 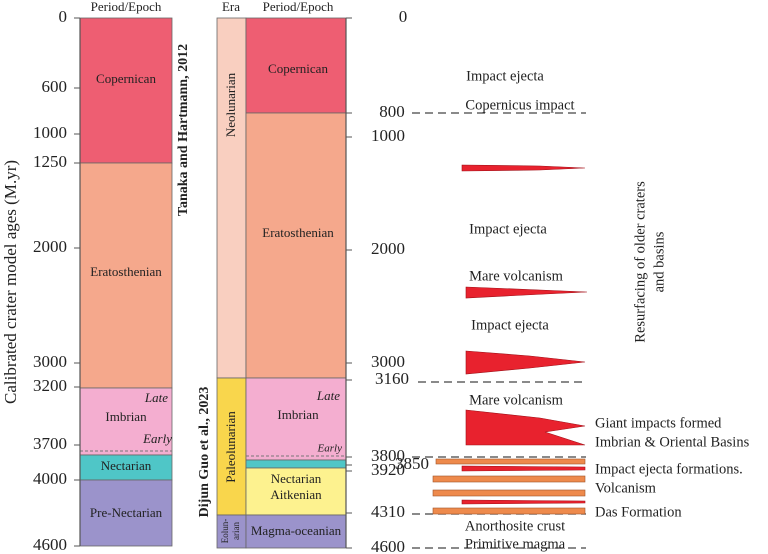 I want to click on tick-label: 600, so click(x=55, y=86).